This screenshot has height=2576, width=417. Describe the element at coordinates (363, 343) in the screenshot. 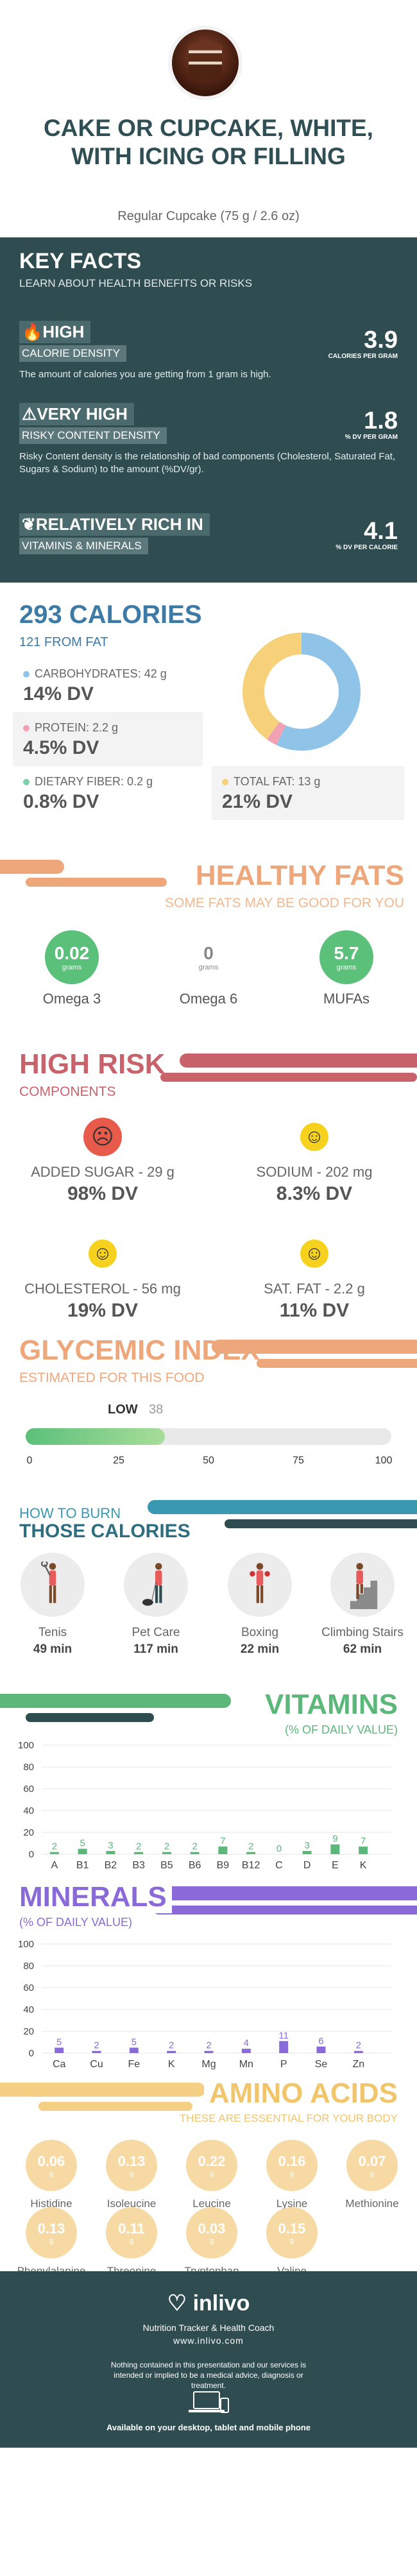

I see `calorie-density-value-box: 3.9 CALORIES PER GRAM` at that location.